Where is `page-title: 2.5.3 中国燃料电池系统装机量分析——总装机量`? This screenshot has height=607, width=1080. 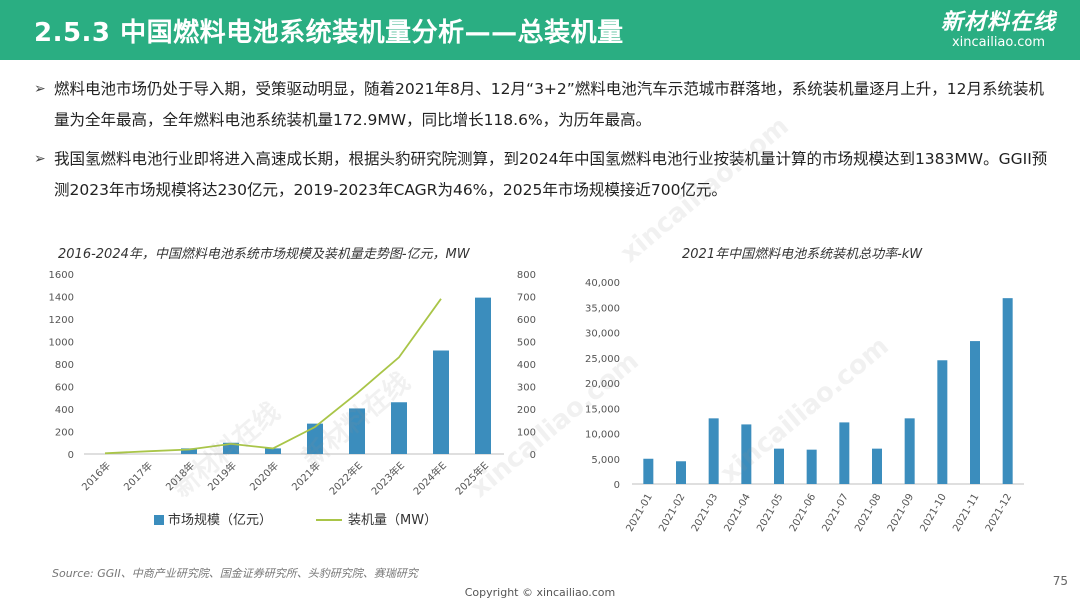
page-title: 2.5.3 中国燃料电池系统装机量分析——总装机量 is located at coordinates (329, 33).